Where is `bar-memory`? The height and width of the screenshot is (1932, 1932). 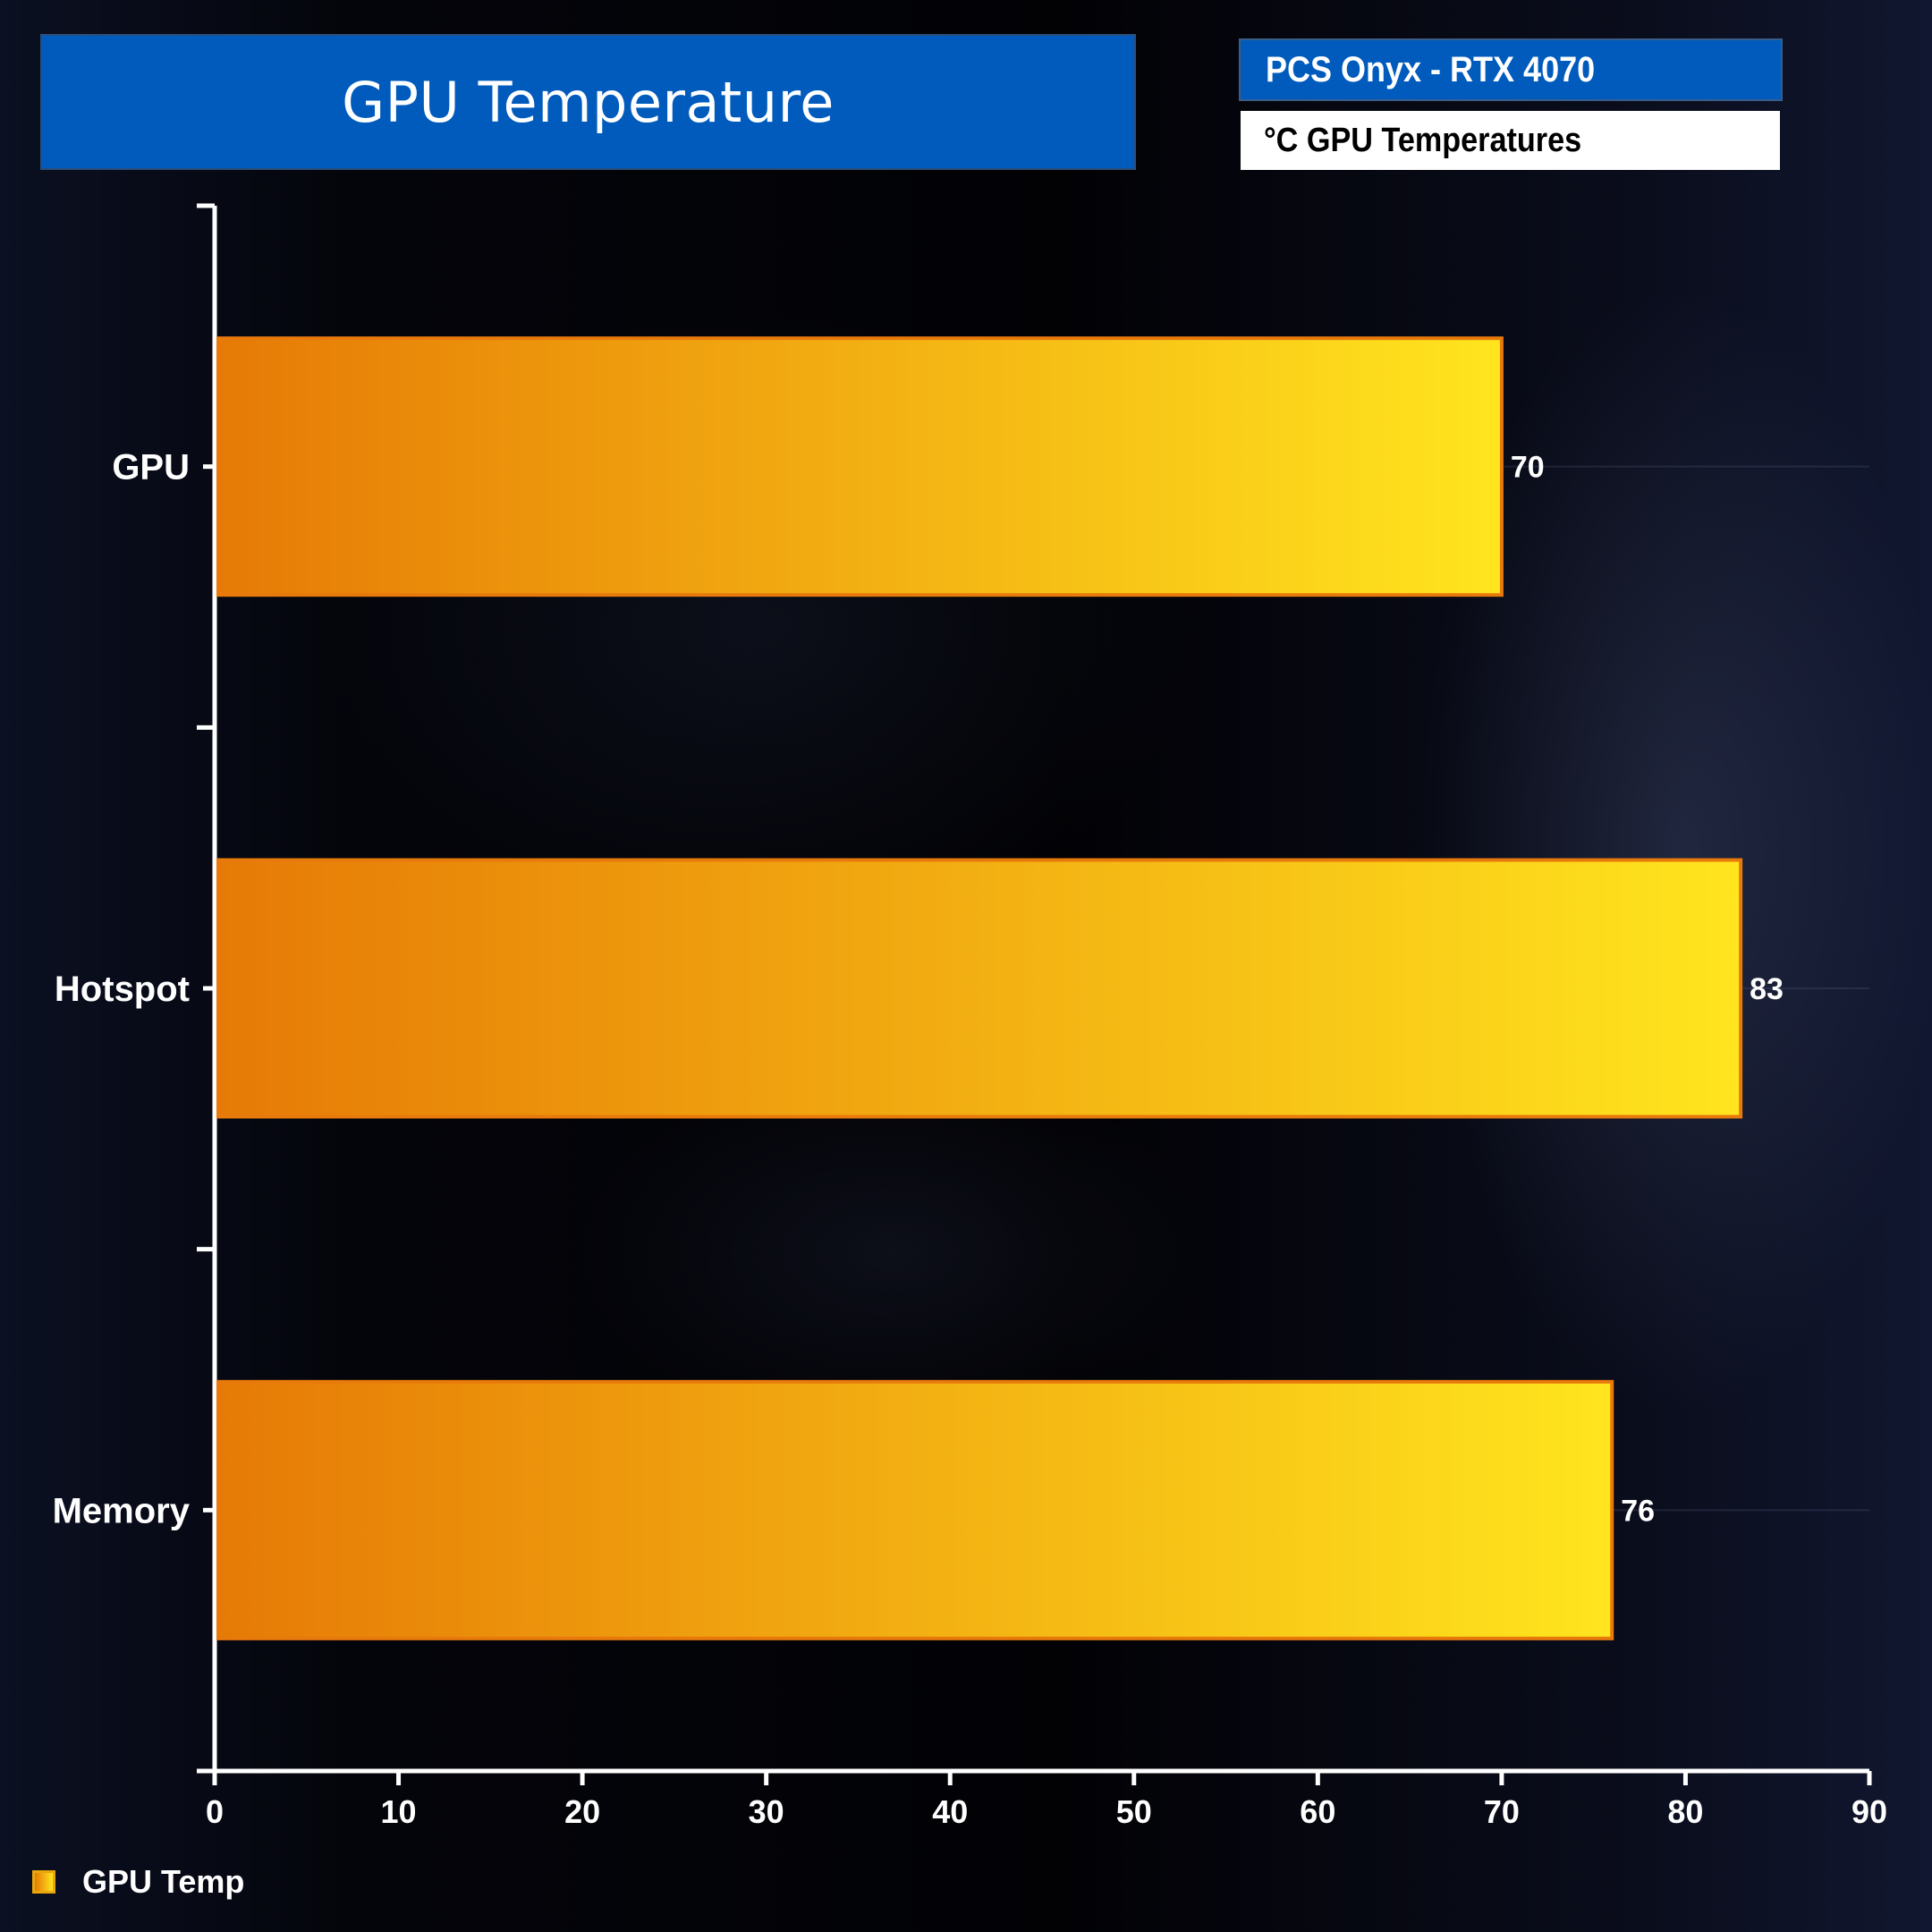
bar-memory is located at coordinates (915, 1509).